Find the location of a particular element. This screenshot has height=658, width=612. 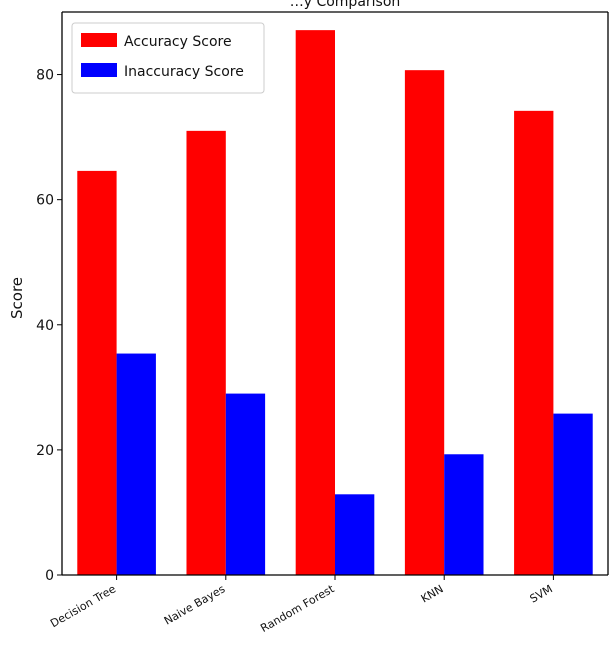

bar-accuracy-knn is located at coordinates (424, 322).